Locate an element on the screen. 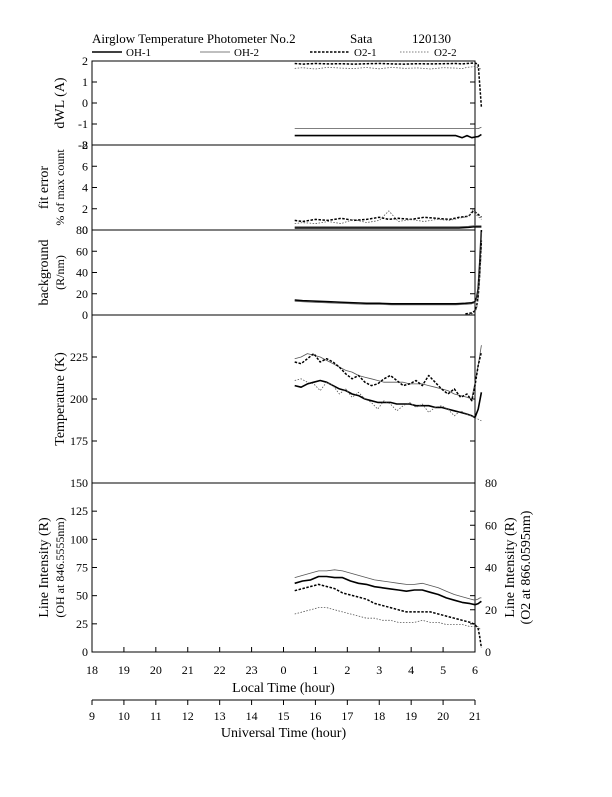  y-axis-label: fit error is located at coordinates (44, 187).